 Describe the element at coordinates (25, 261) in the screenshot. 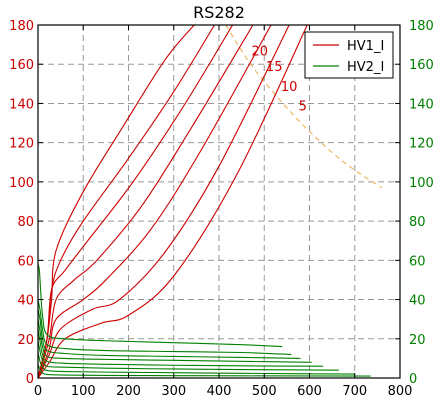

I see `y-left-tick-label: 60` at that location.